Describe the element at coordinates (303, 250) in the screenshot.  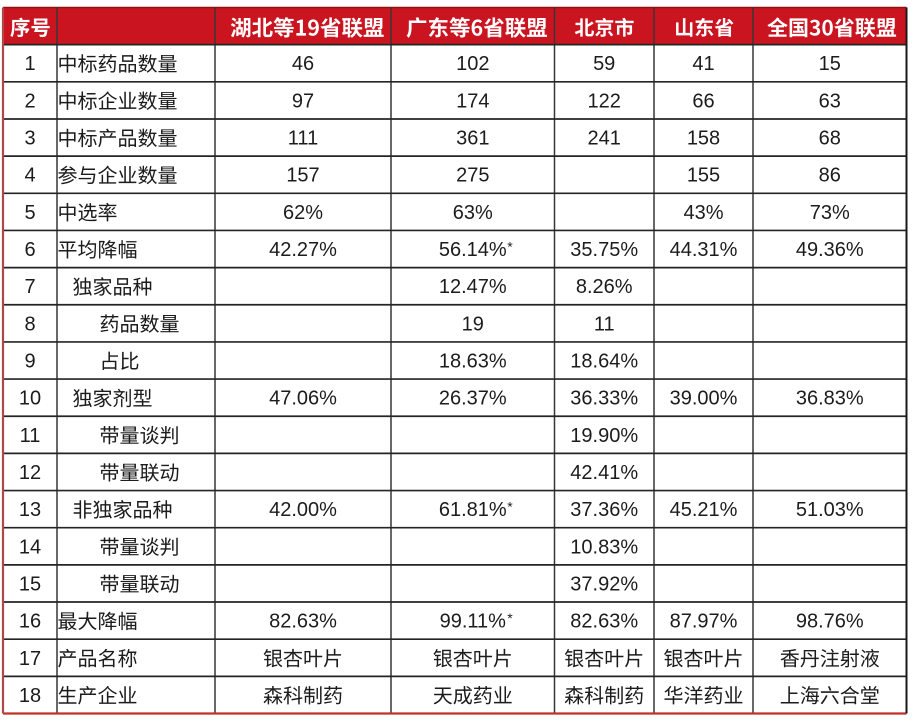
I see `svg-text: 42.27%` at that location.